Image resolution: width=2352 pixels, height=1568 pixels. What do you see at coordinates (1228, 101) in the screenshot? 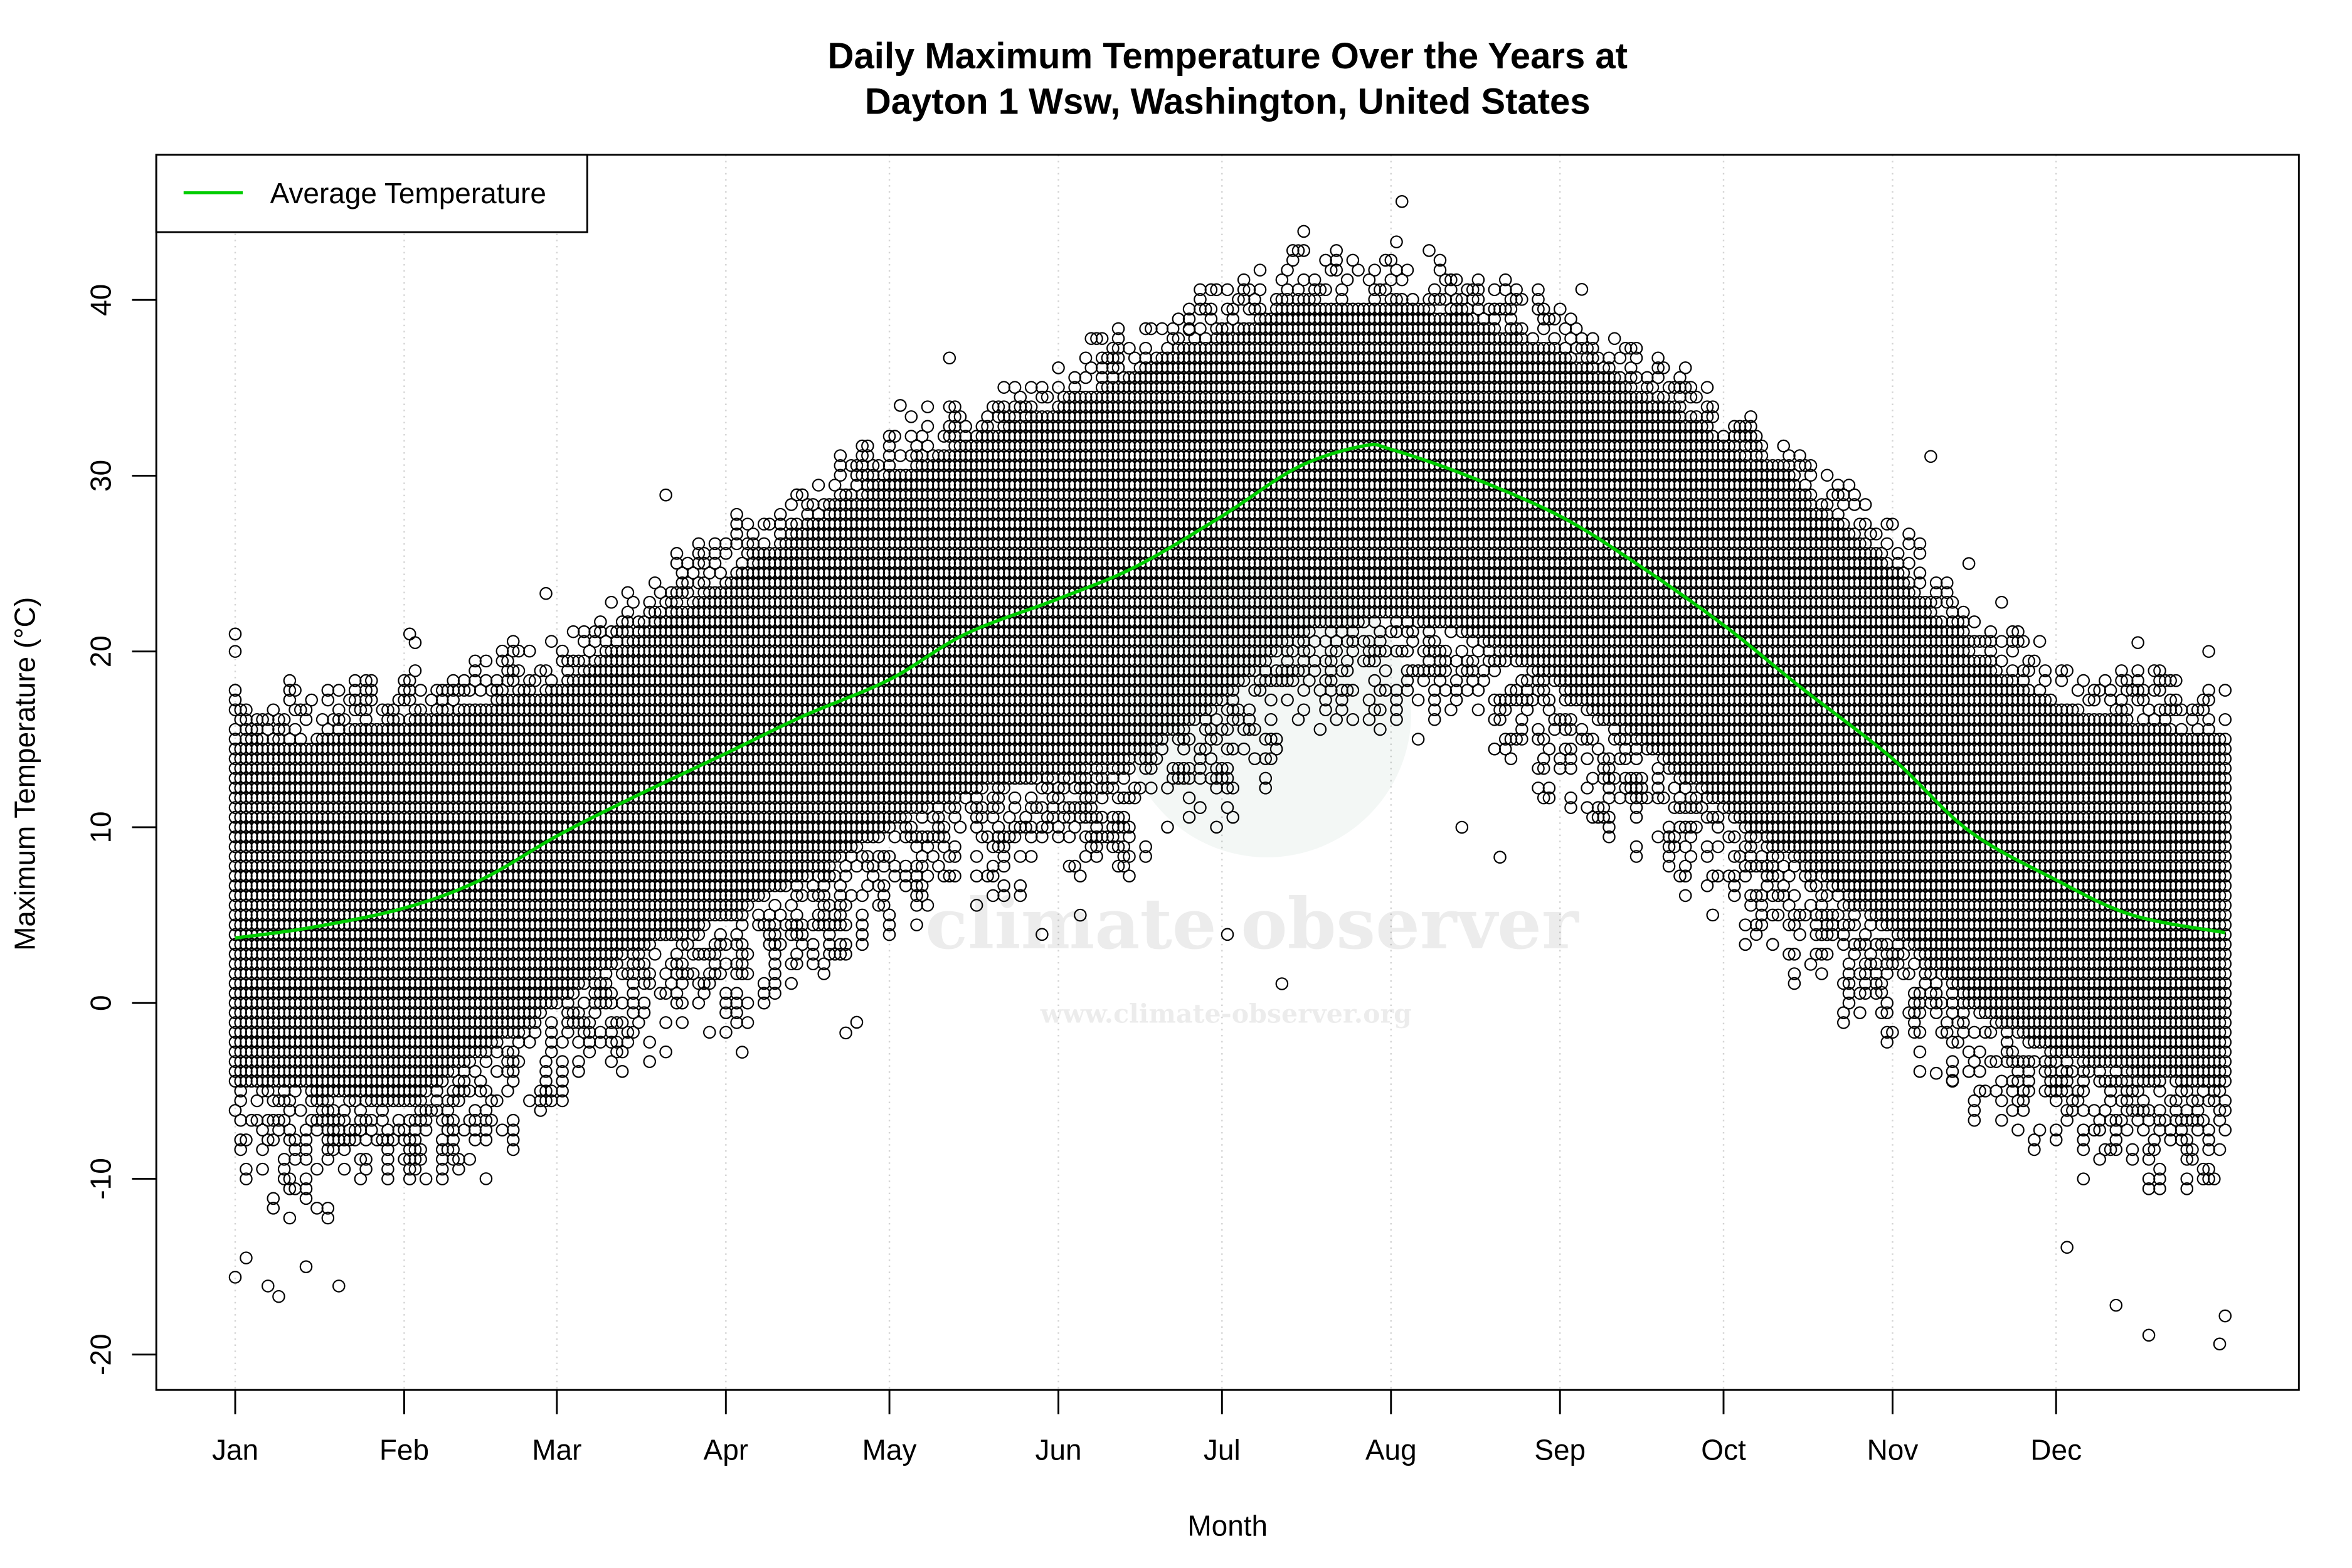
I see `chart-title-line-2: Dayton 1 Wsw, Washington, United States` at bounding box center [1228, 101].